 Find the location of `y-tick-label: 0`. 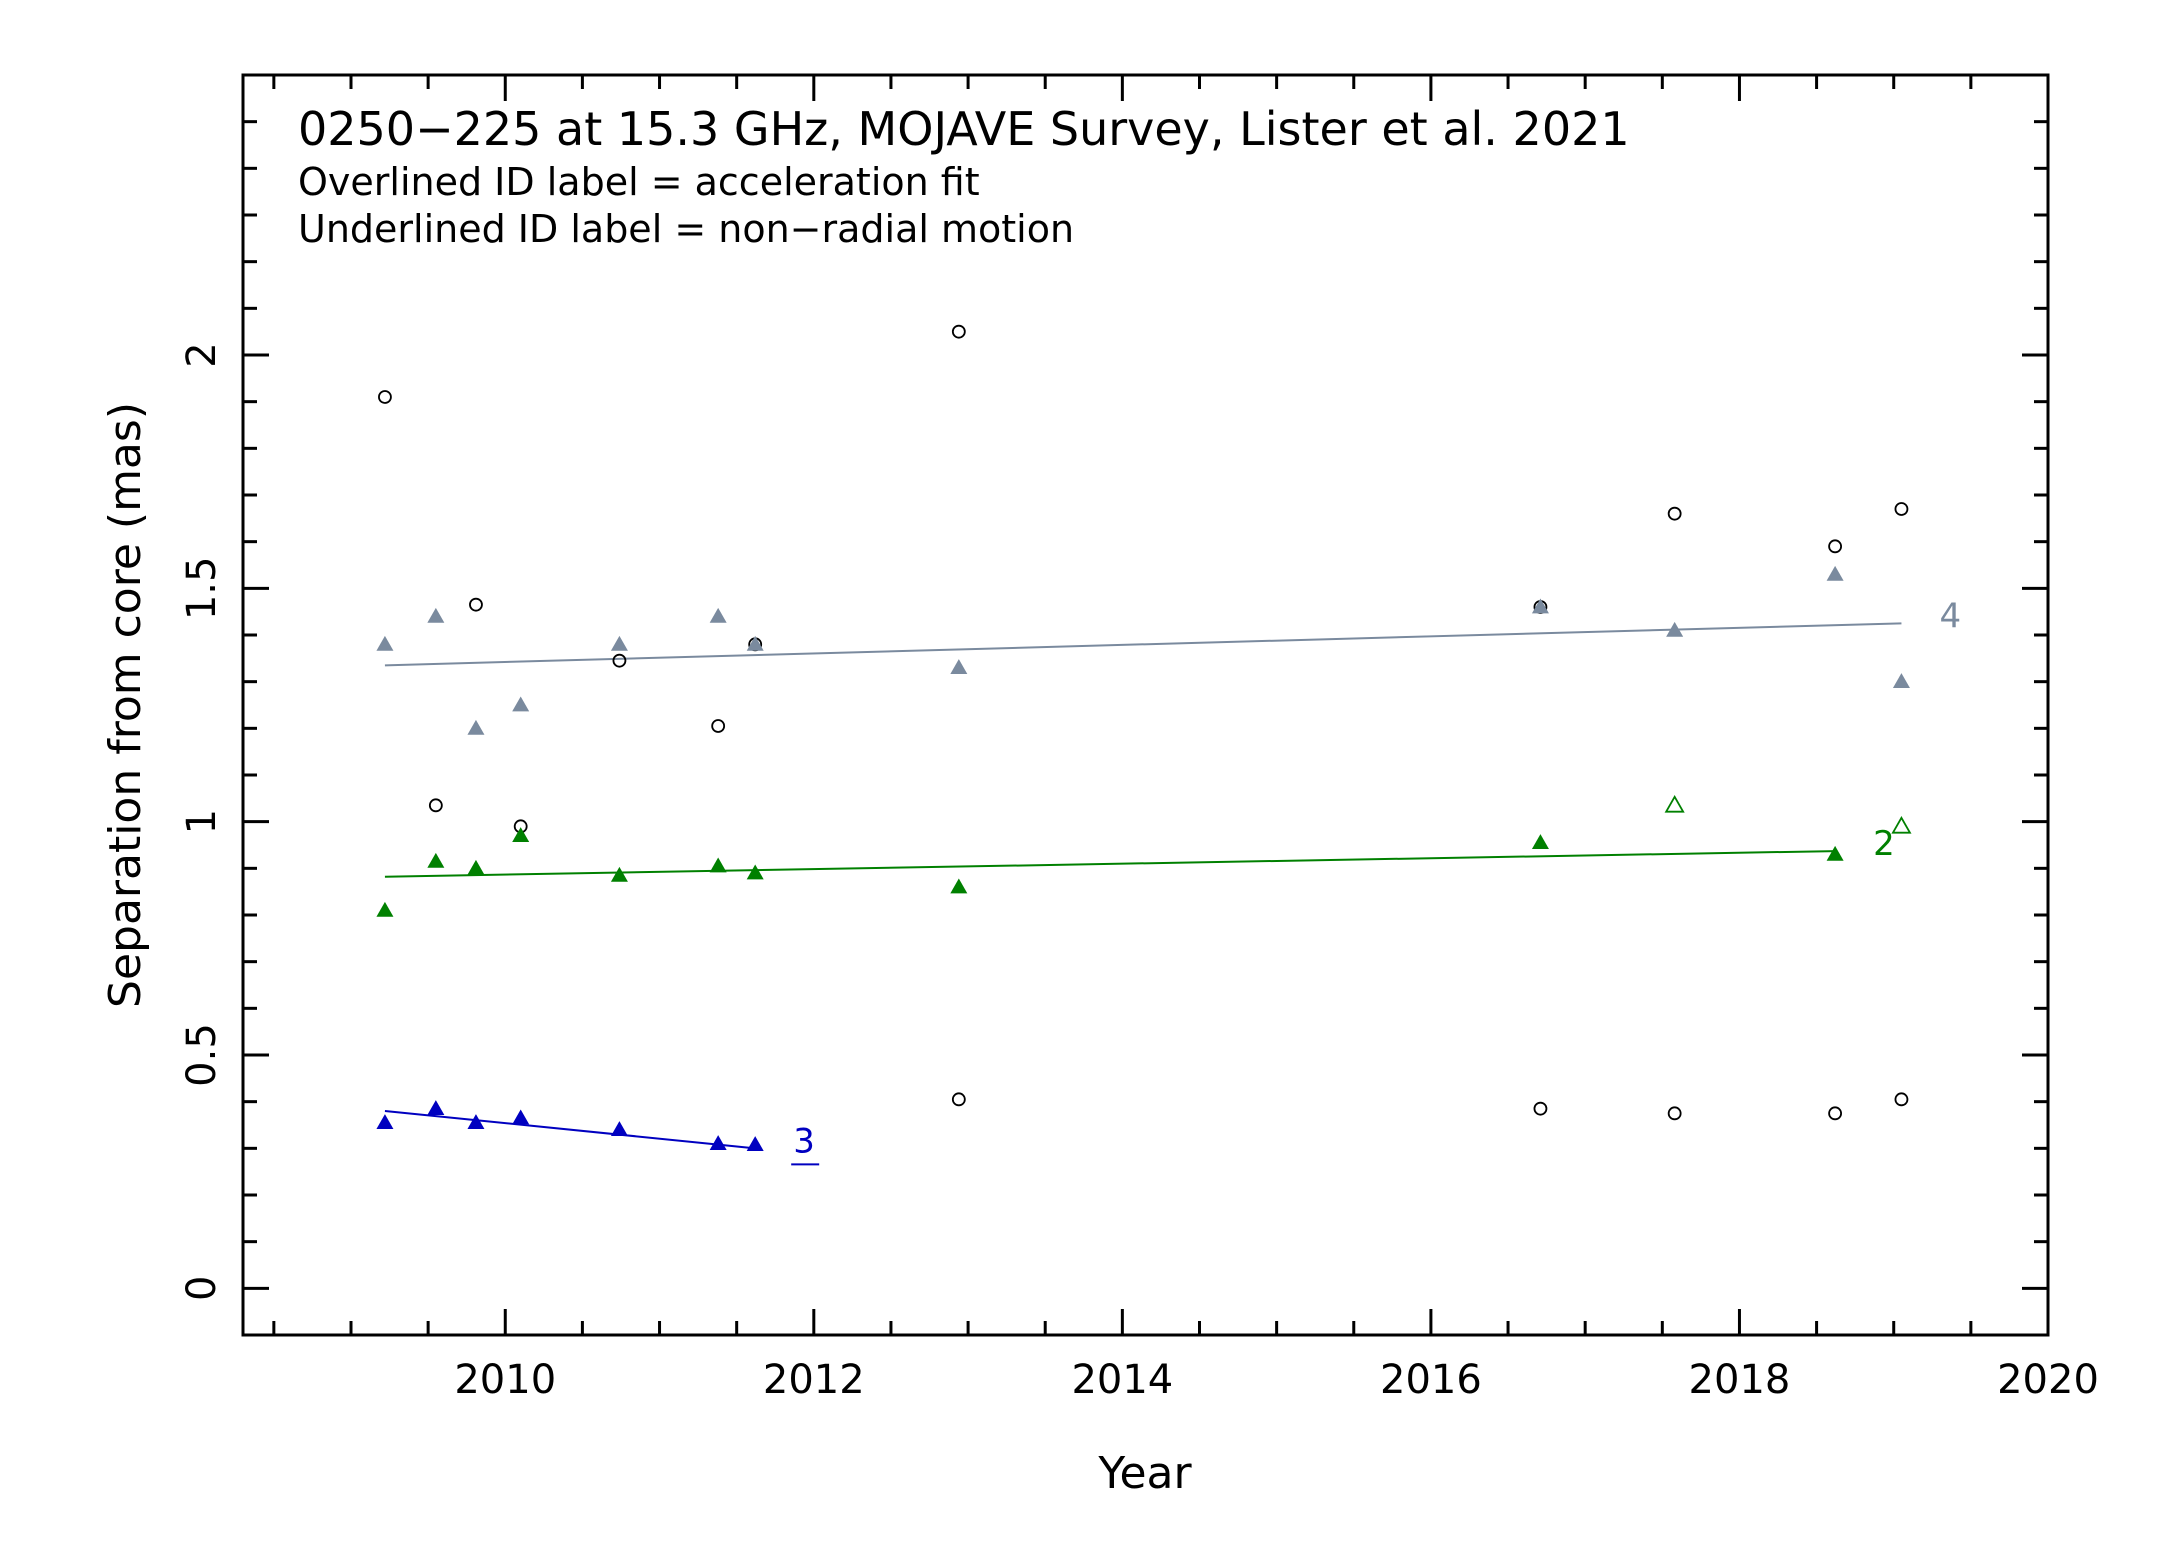

y-tick-label: 0 is located at coordinates (202, 1288).